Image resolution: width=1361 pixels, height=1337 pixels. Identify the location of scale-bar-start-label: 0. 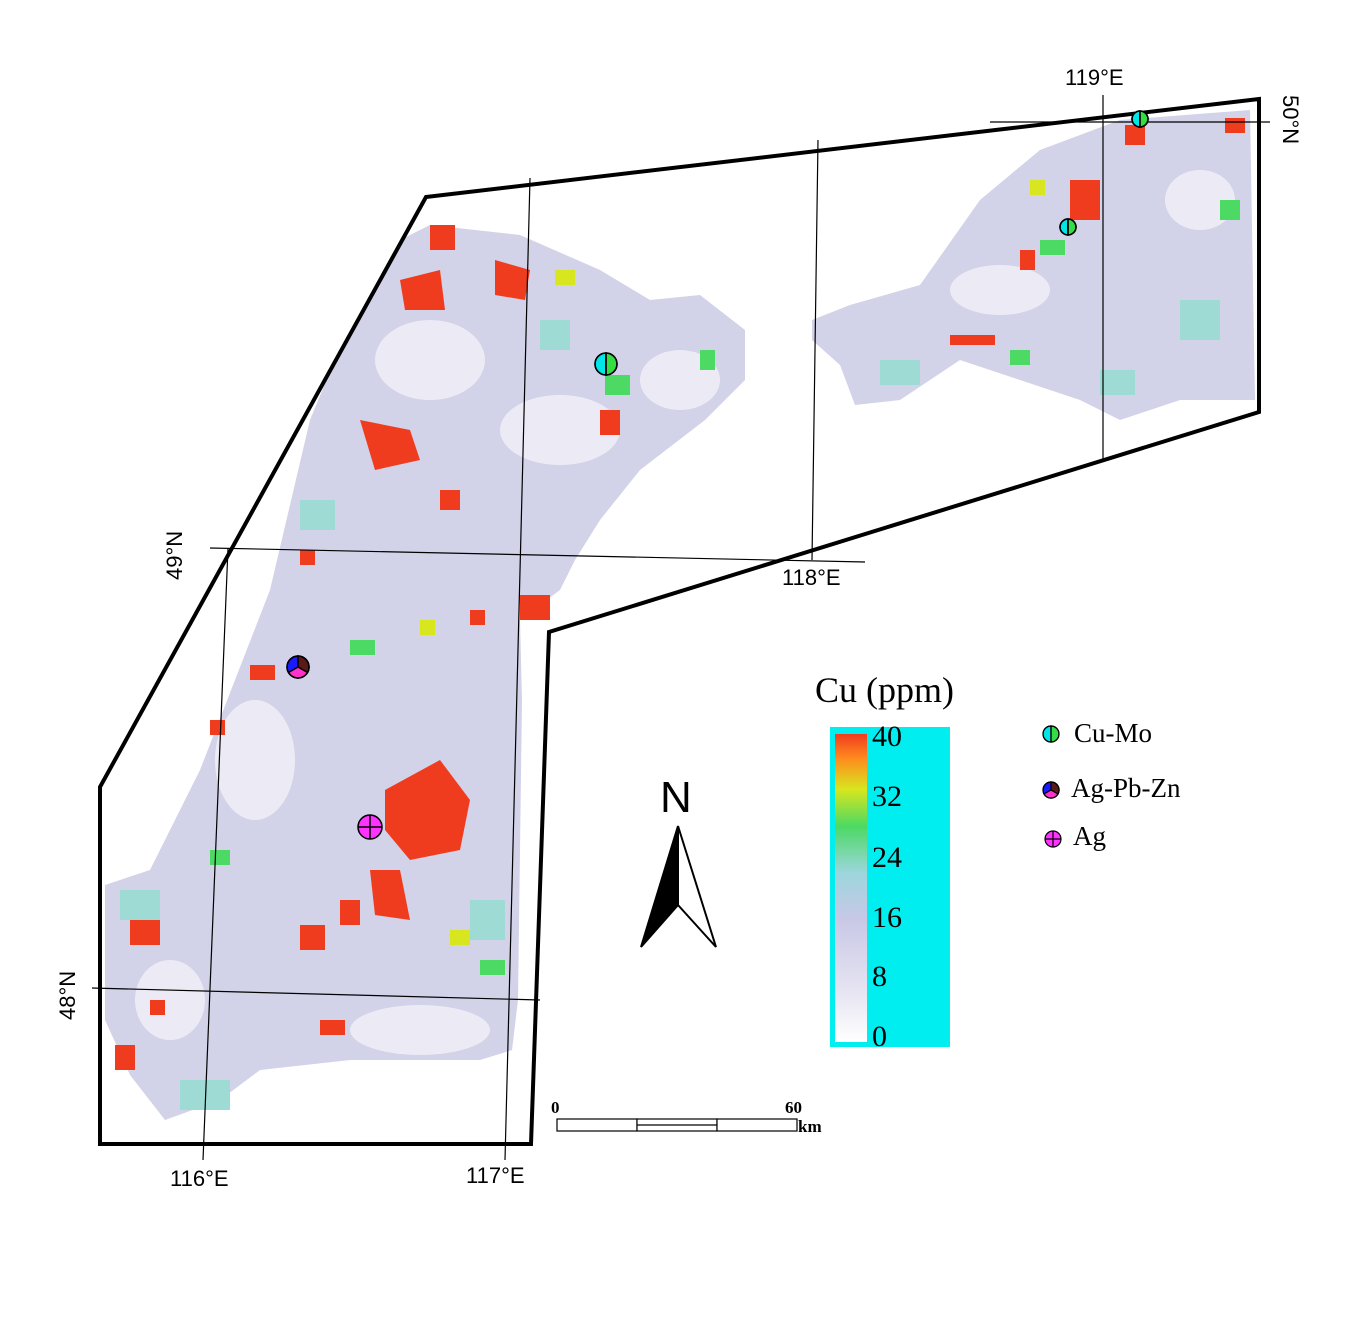
(555, 1107).